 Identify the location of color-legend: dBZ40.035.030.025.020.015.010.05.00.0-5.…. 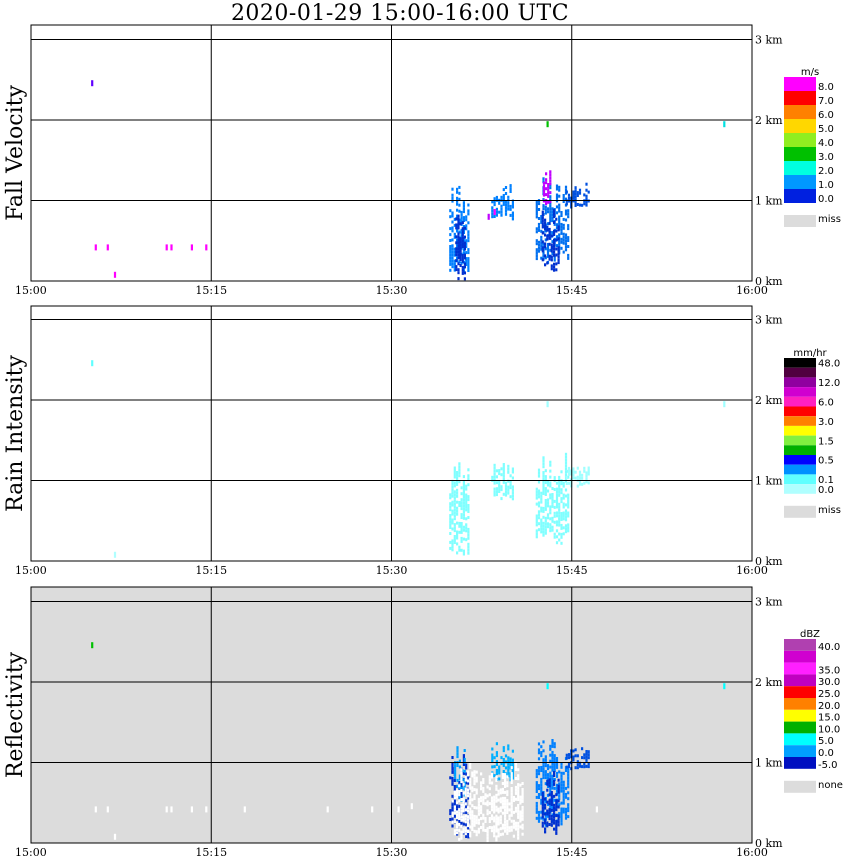
(813, 711).